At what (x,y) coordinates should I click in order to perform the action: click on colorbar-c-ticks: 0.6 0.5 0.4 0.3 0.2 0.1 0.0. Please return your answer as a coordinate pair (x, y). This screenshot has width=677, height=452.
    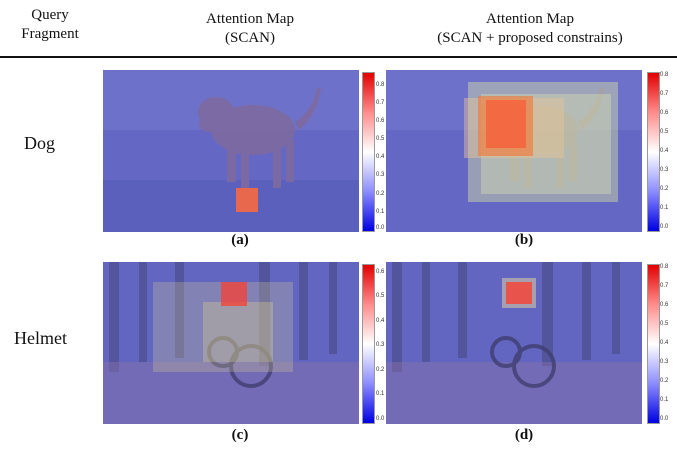
    Looking at the image, I should click on (385, 343).